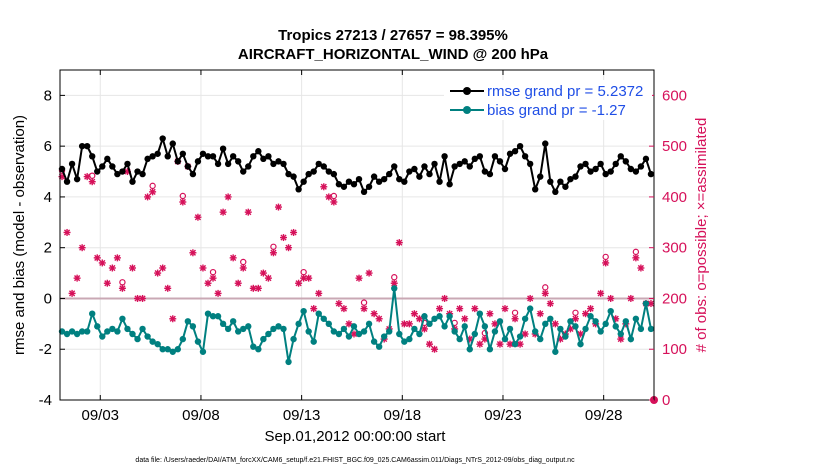 The image size is (830, 470). Describe the element at coordinates (48, 298) in the screenshot. I see `y-tick-label: 0` at that location.